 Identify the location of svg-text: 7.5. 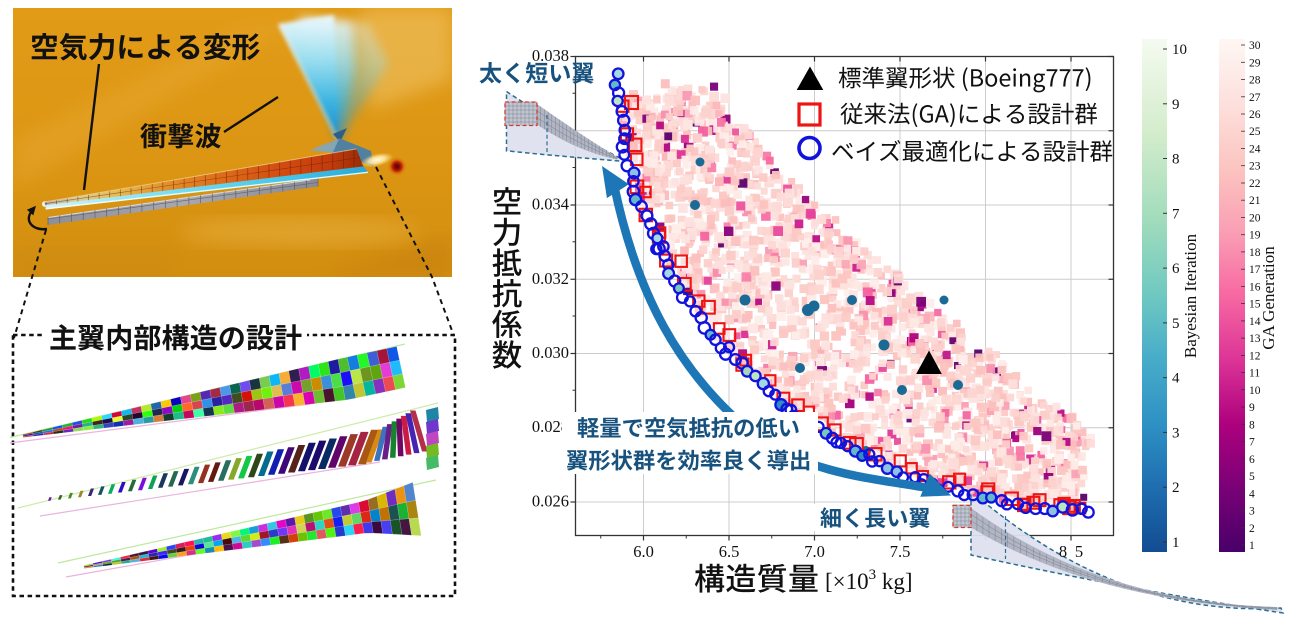
(900, 551).